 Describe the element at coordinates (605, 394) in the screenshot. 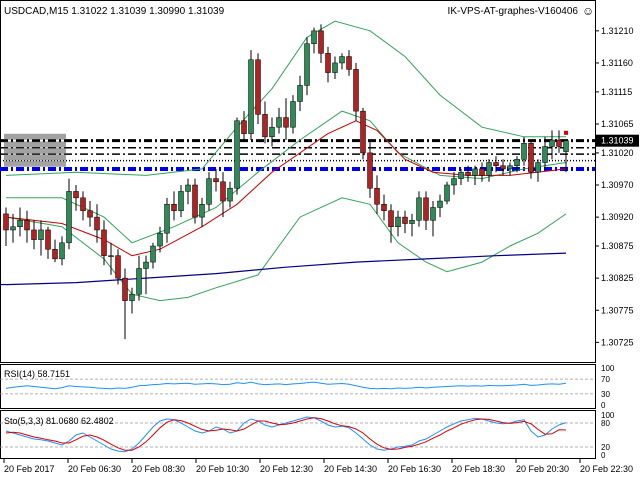

I see `panel-tick-label: 30` at that location.